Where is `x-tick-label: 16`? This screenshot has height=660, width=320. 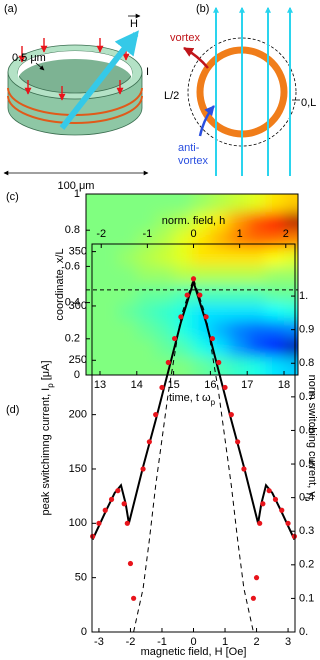
x-tick-label: 16 is located at coordinates (210, 385).